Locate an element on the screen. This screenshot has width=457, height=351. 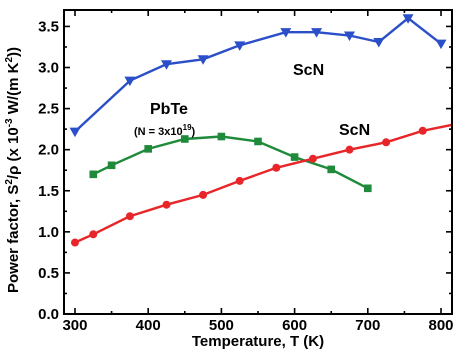
ylabel-prefix: Power factor, S is located at coordinates (13, 239).